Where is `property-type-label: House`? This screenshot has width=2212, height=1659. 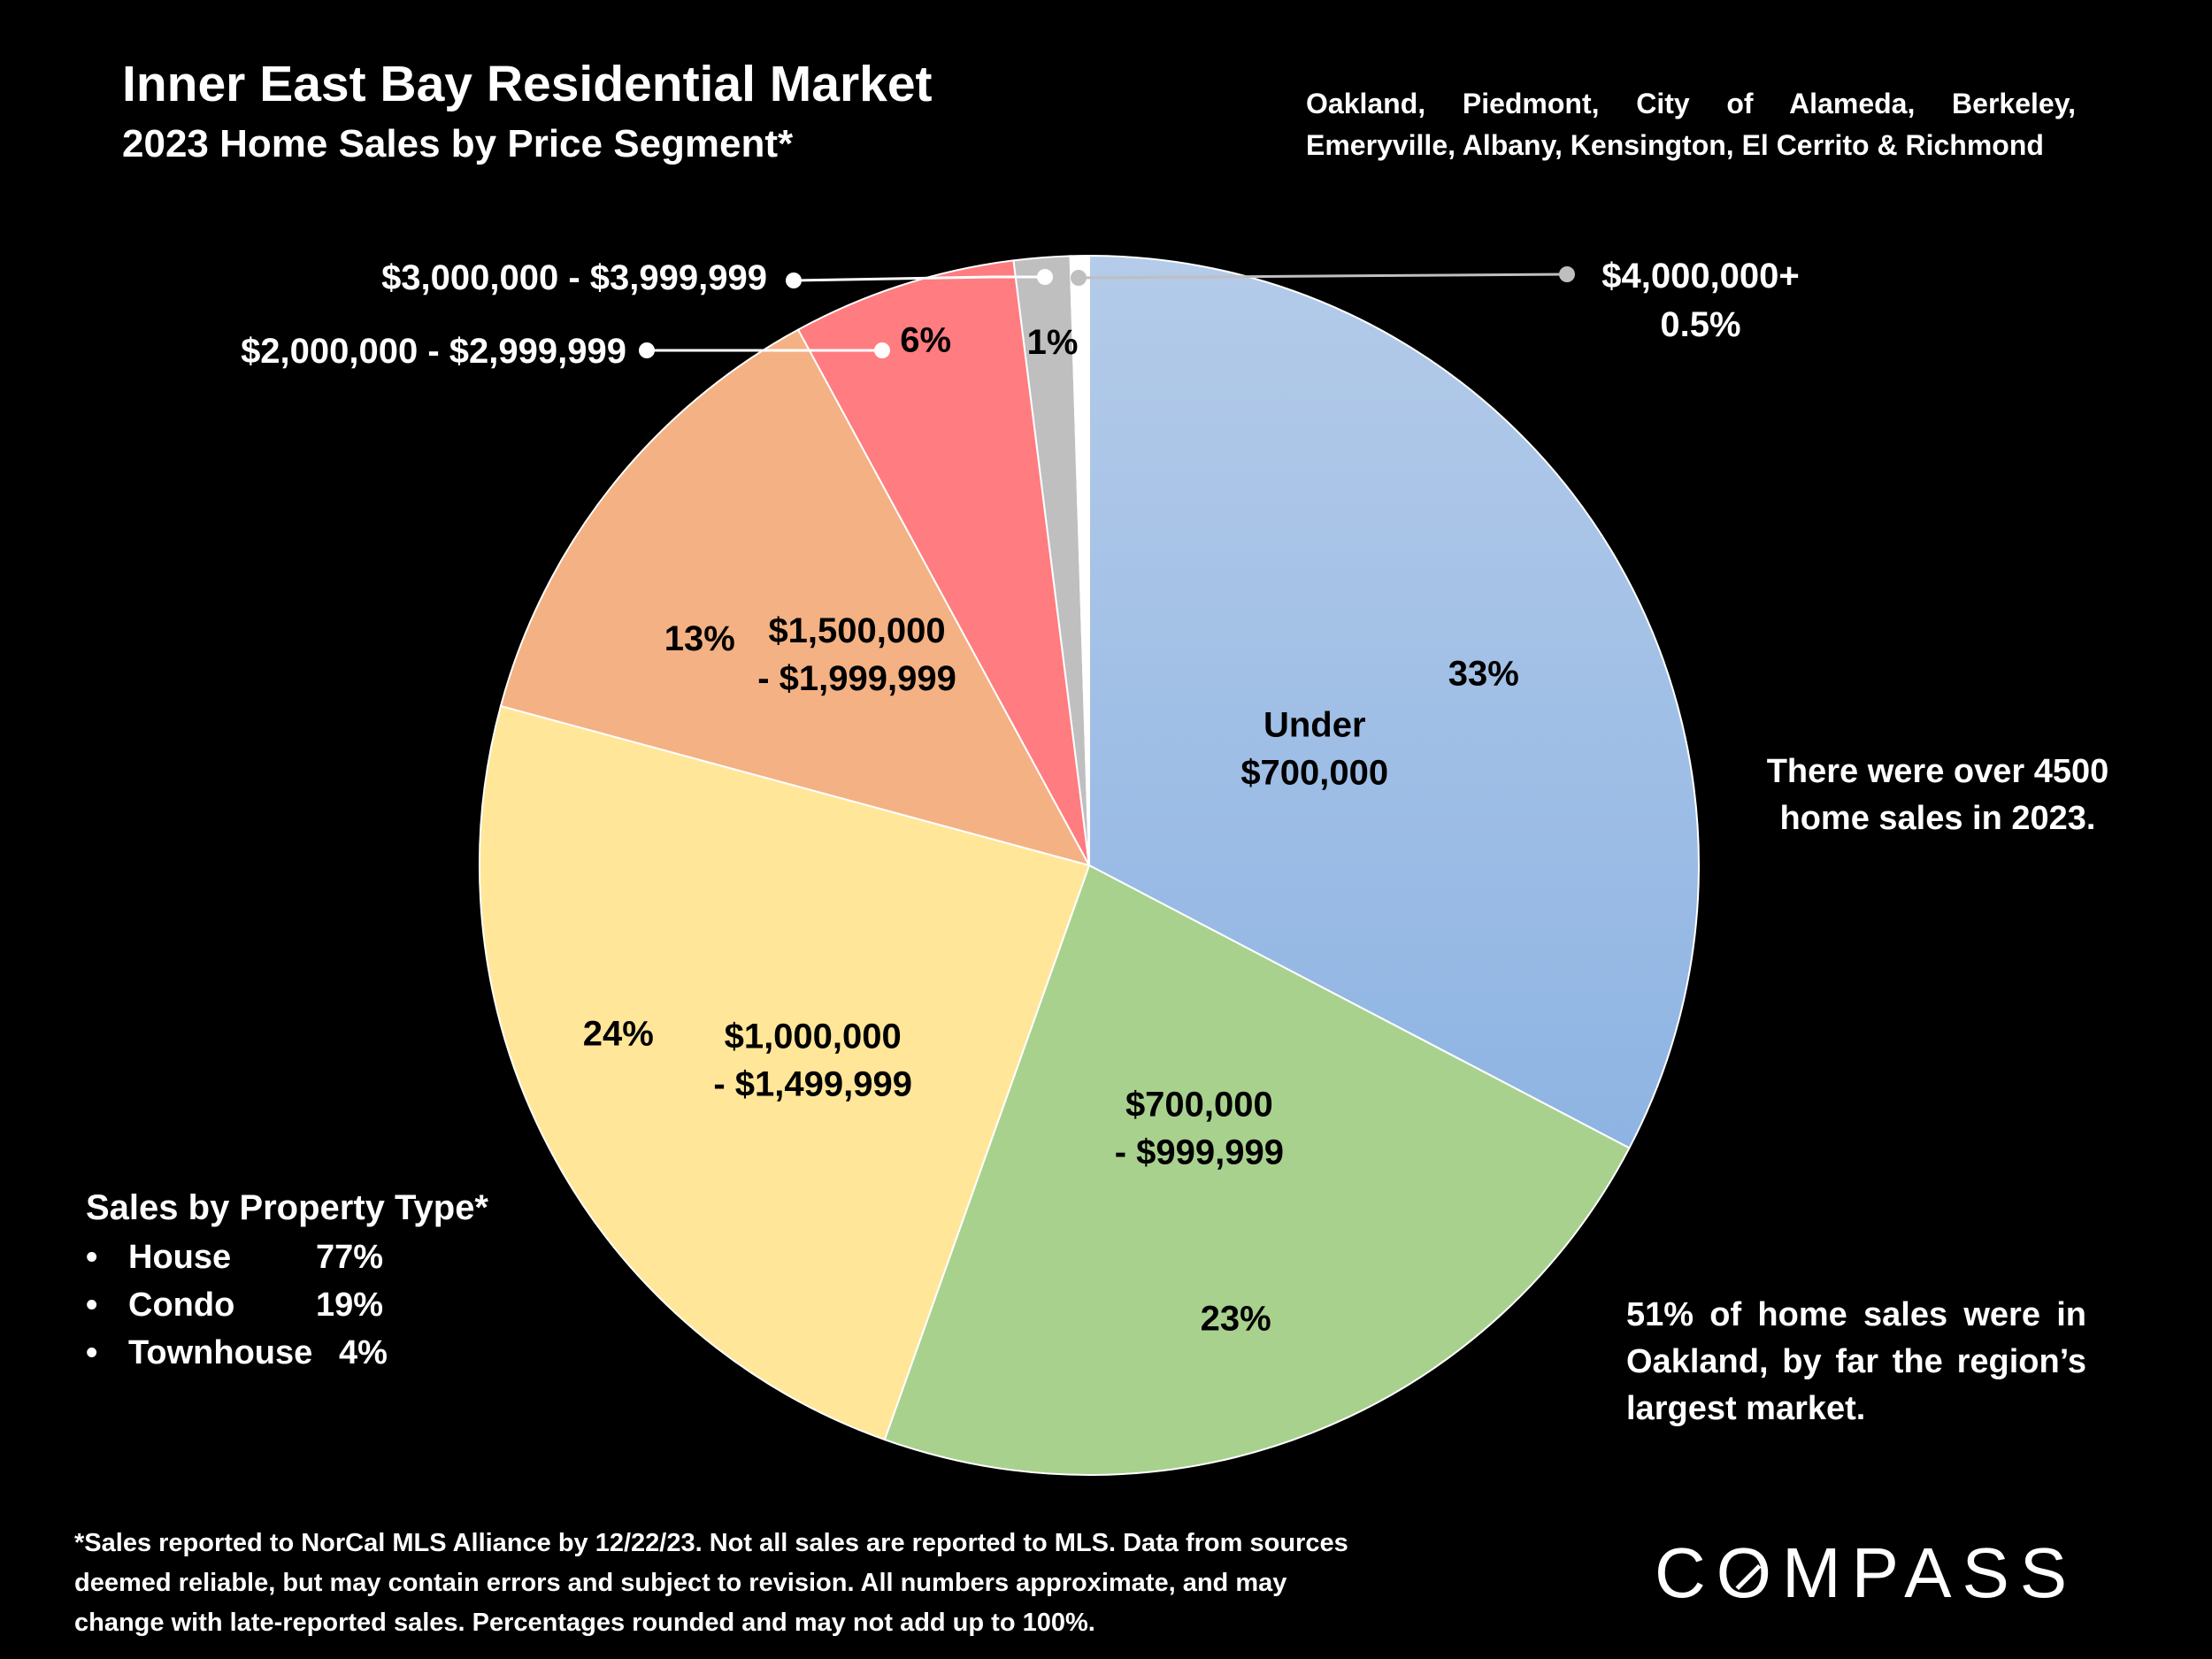 property-type-label: House is located at coordinates (180, 1257).